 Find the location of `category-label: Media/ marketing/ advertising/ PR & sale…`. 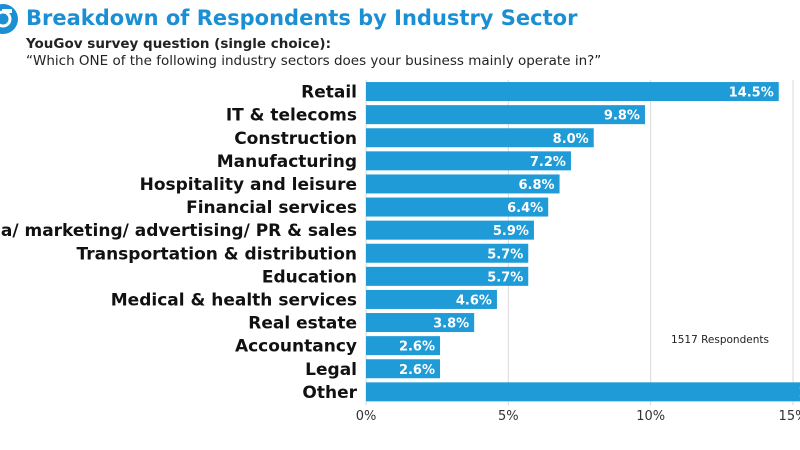

category-label: Media/ marketing/ advertising/ PR & sale… is located at coordinates (178, 231).